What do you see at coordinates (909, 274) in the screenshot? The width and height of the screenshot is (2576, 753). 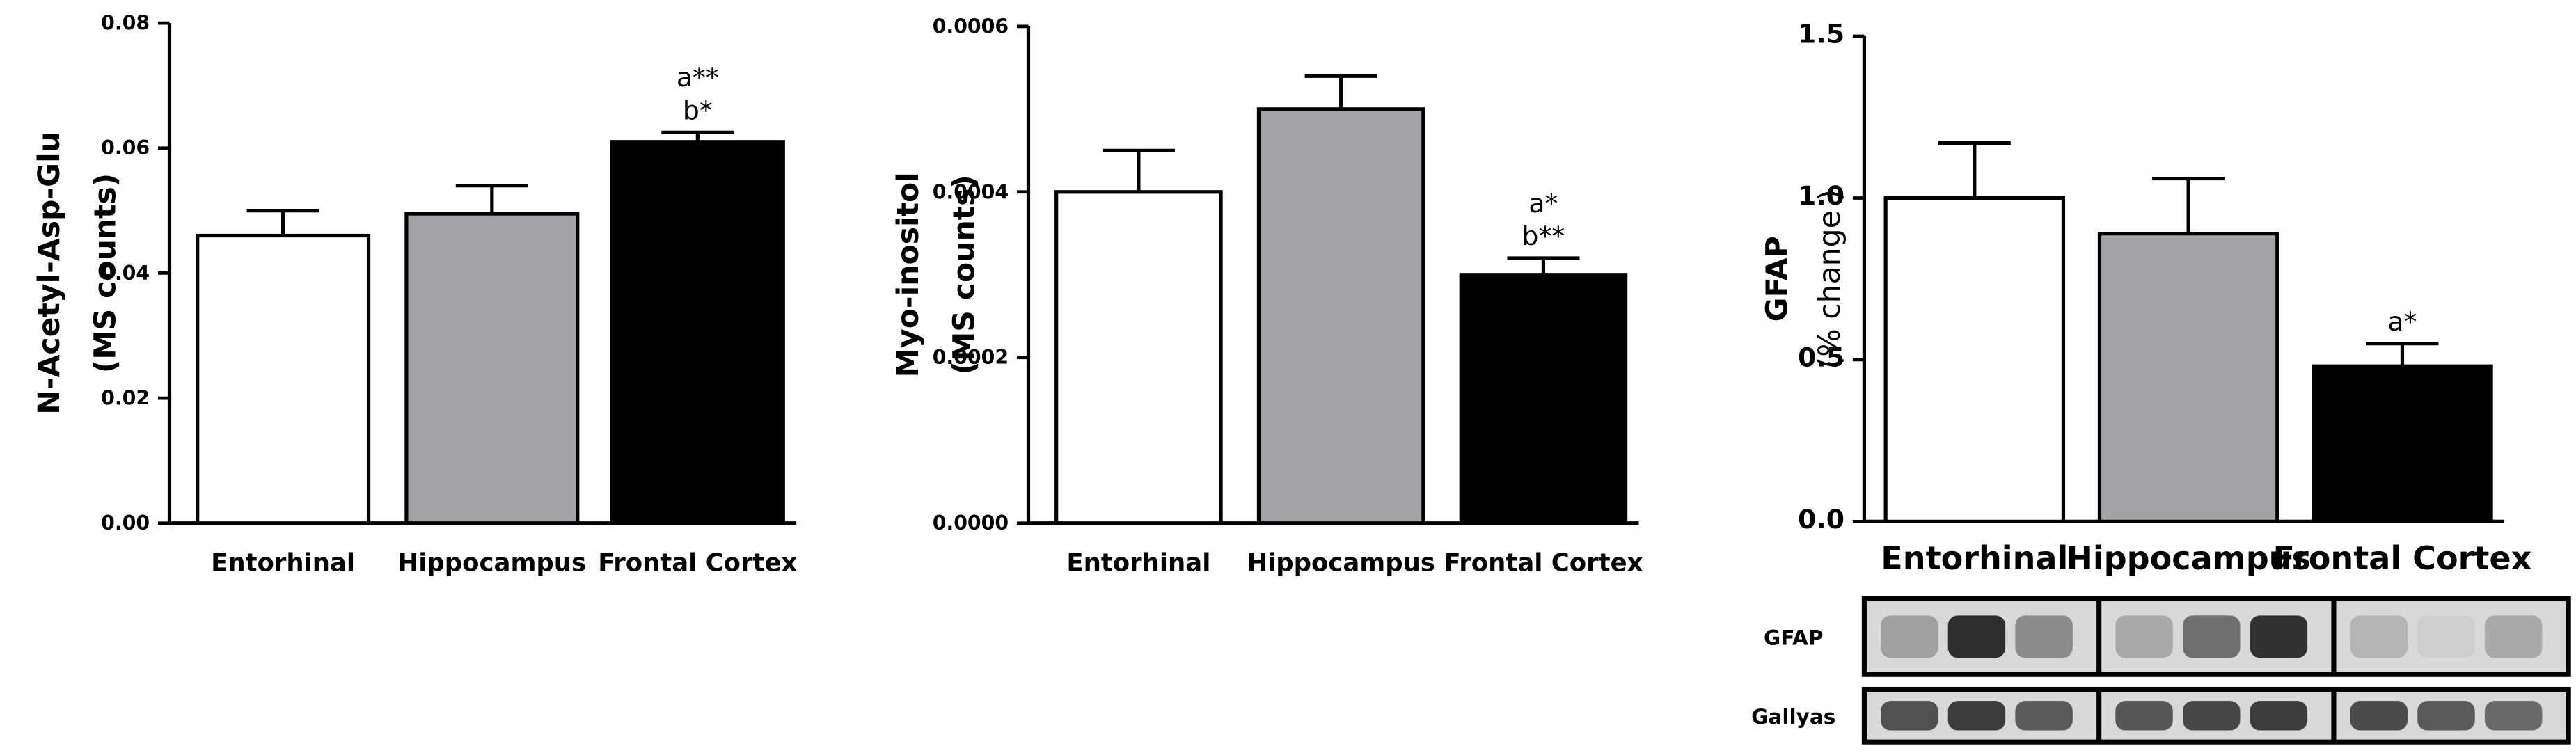 I see `y-axis-title: Myo-inositol` at bounding box center [909, 274].